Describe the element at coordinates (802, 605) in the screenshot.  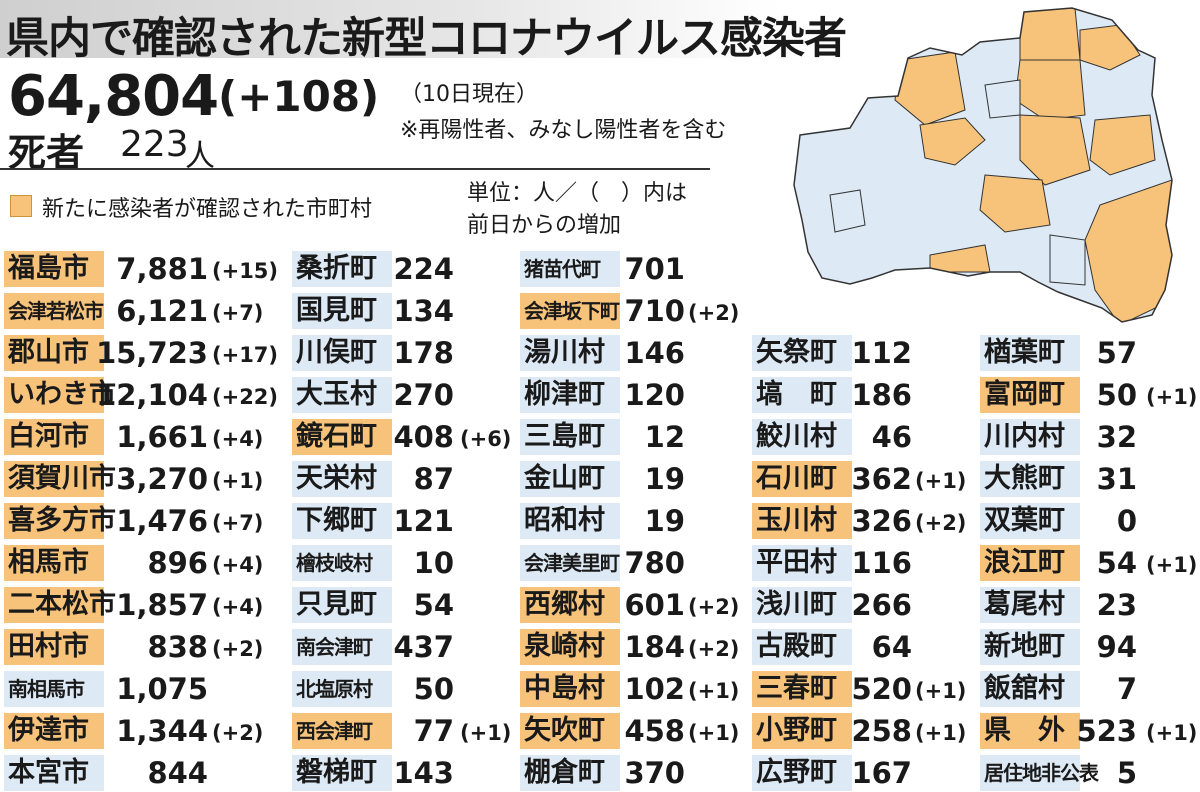
I see `municipality-name: 浅川町` at that location.